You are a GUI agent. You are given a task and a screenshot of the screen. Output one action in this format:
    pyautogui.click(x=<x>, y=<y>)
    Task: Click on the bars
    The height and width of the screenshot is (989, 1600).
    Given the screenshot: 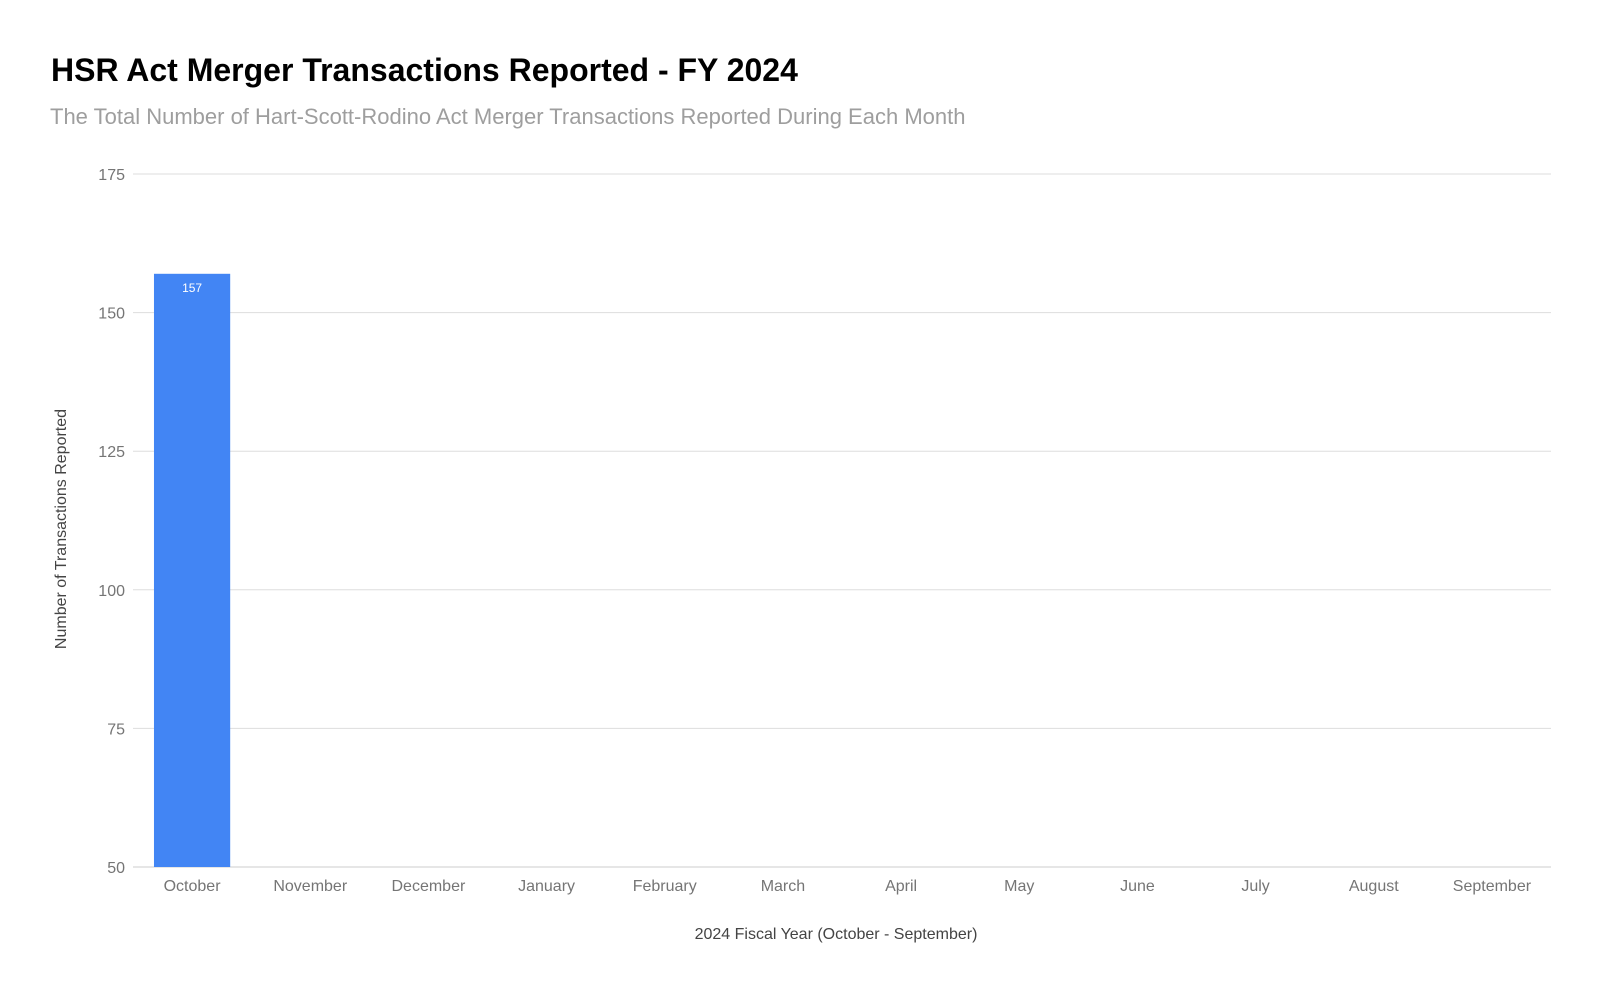 What is the action you would take?
    pyautogui.click(x=192, y=570)
    